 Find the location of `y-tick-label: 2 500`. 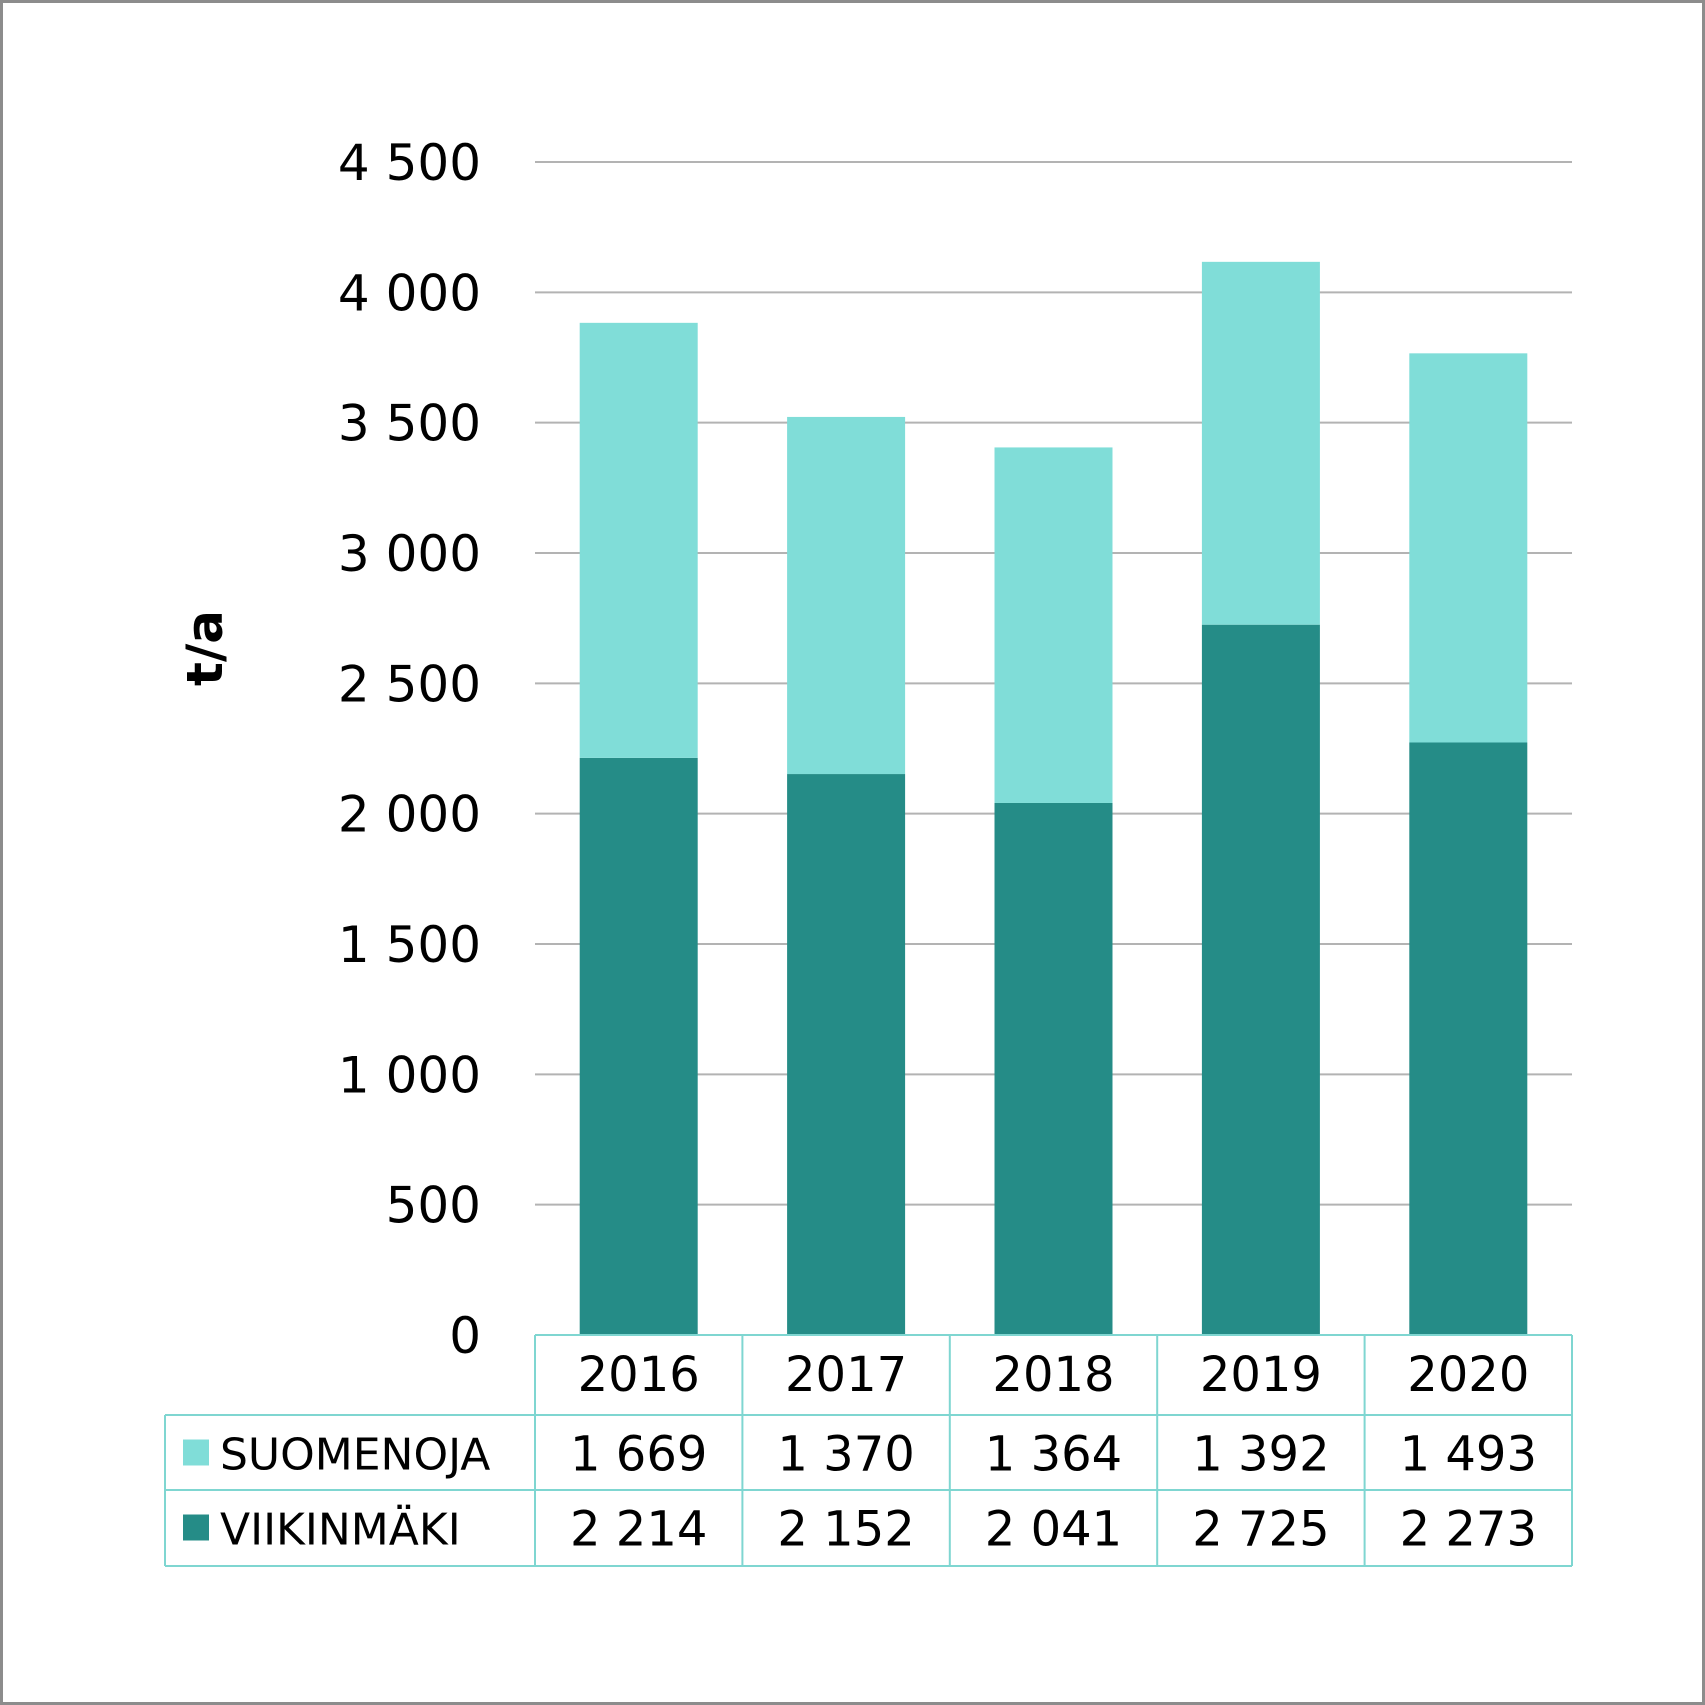

y-tick-label: 2 500 is located at coordinates (409, 684).